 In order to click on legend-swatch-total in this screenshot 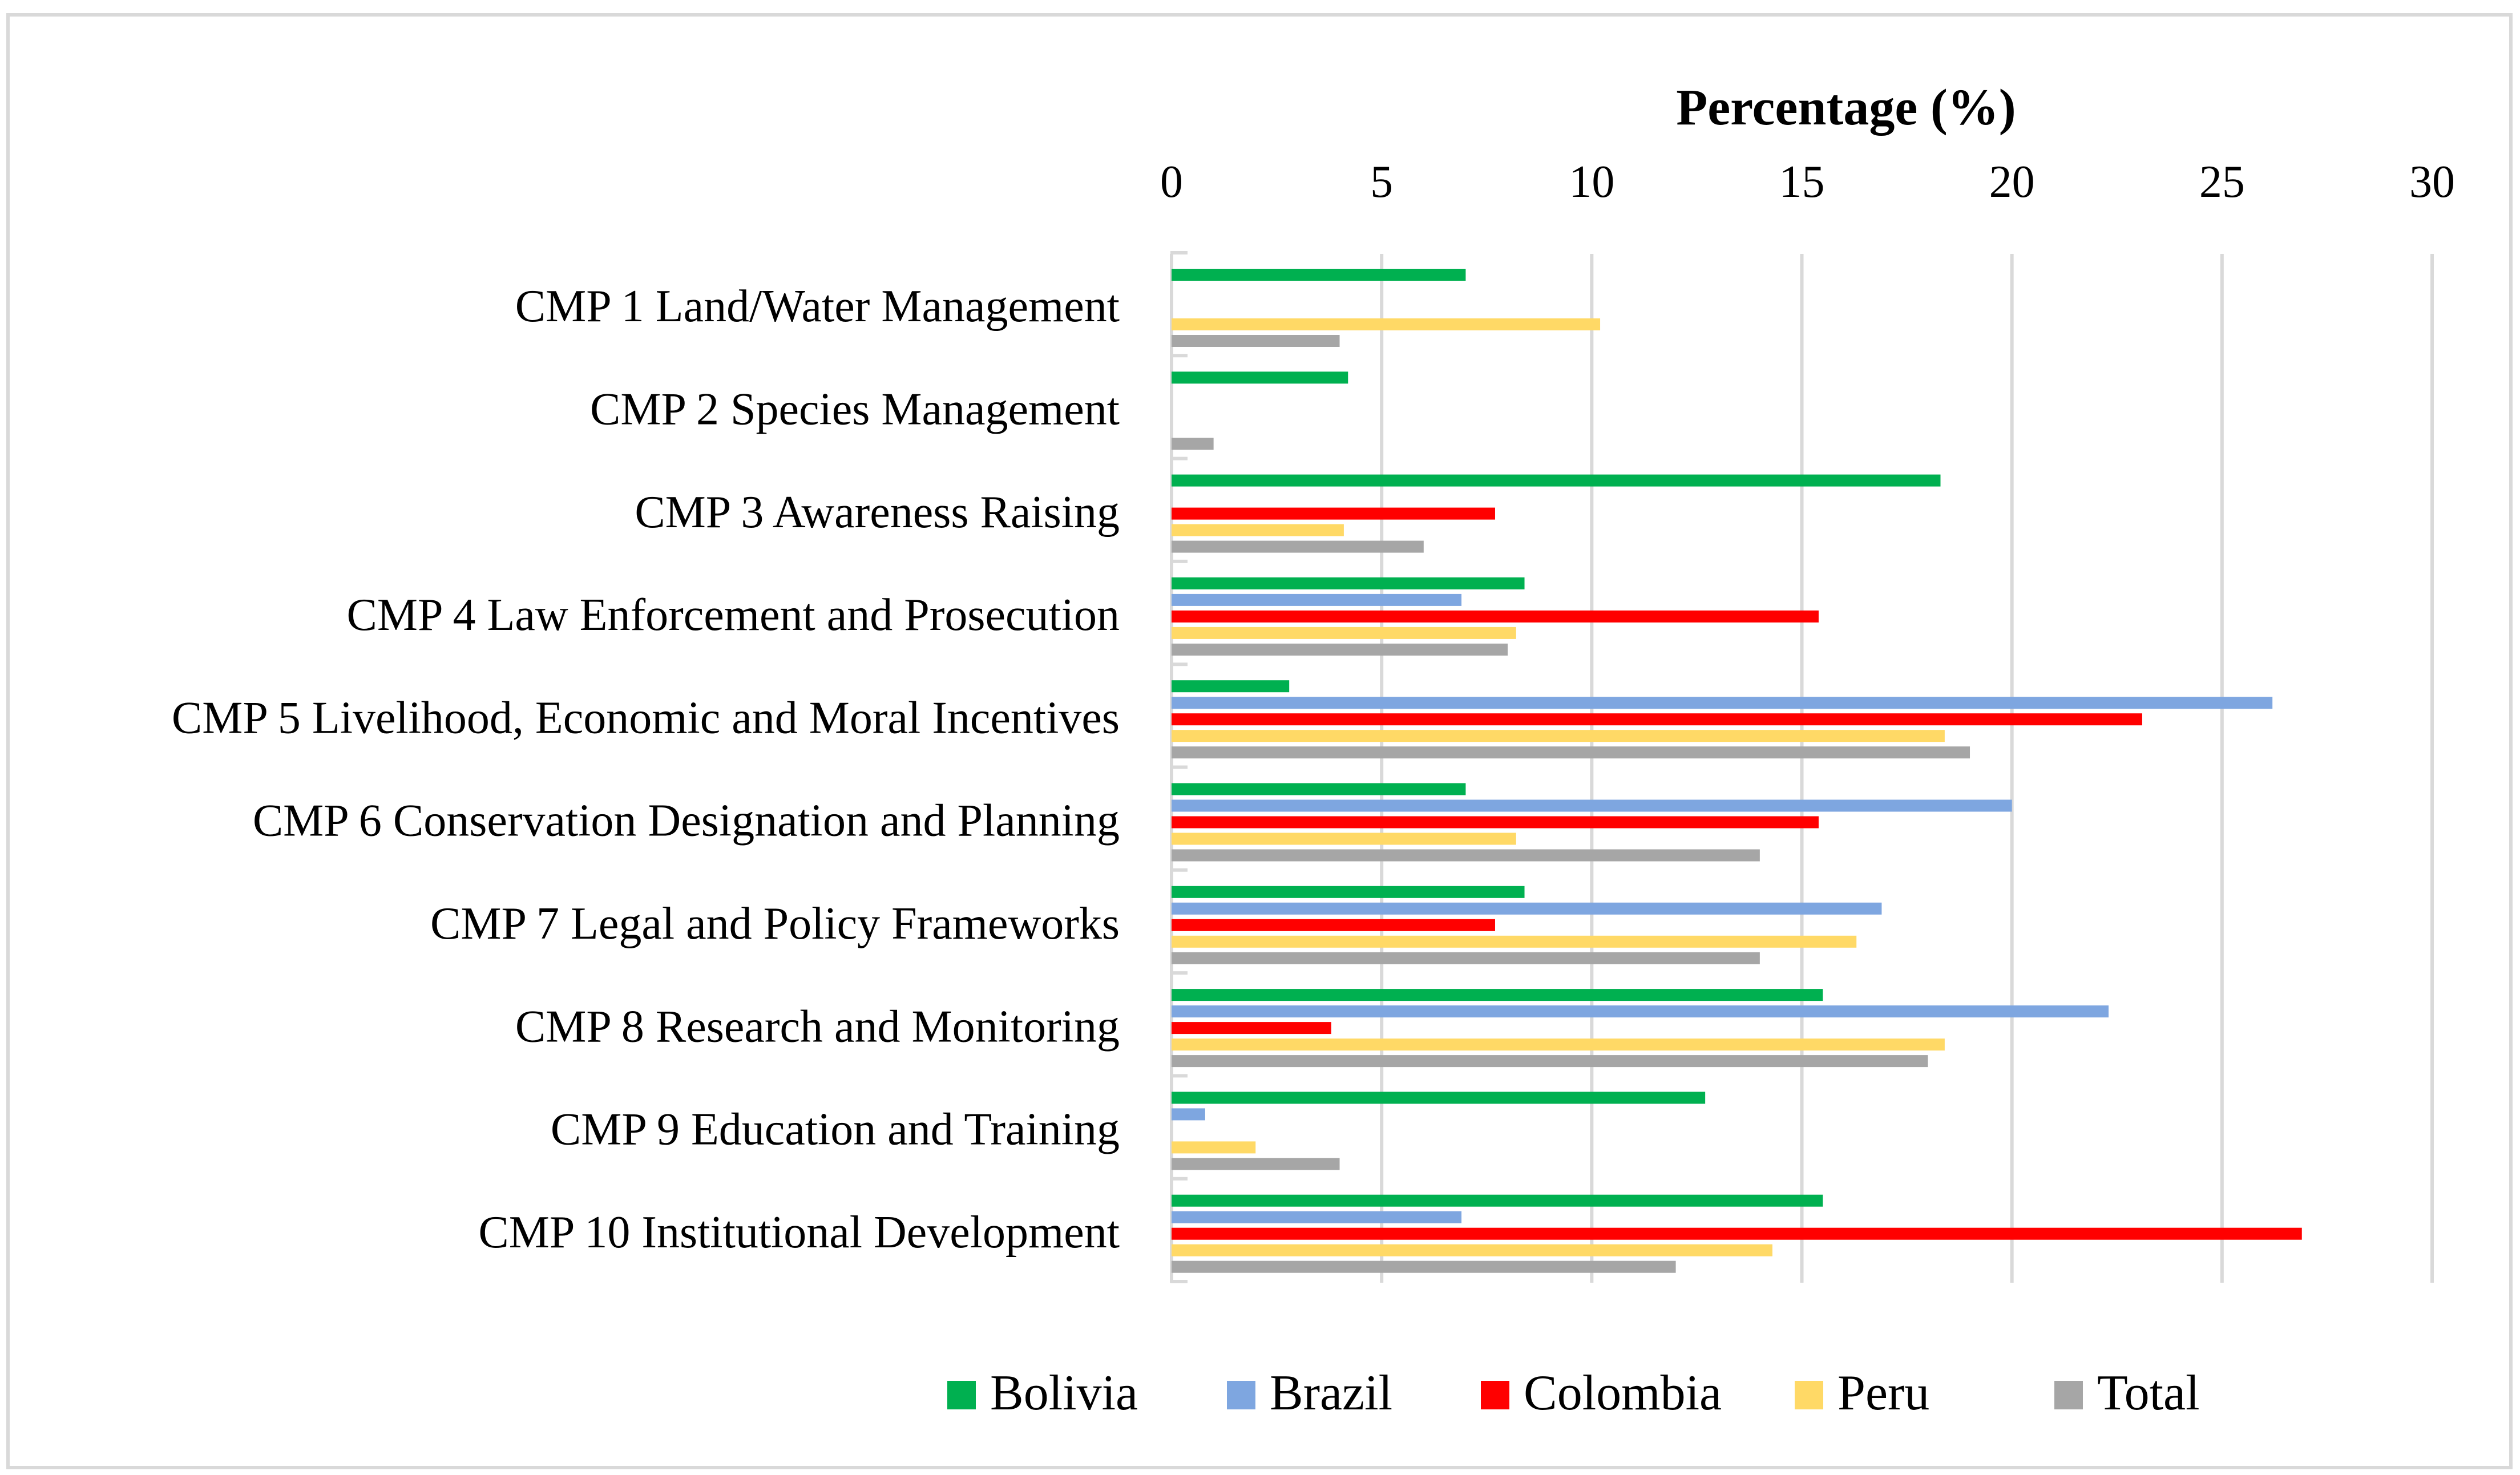, I will do `click(2068, 1395)`.